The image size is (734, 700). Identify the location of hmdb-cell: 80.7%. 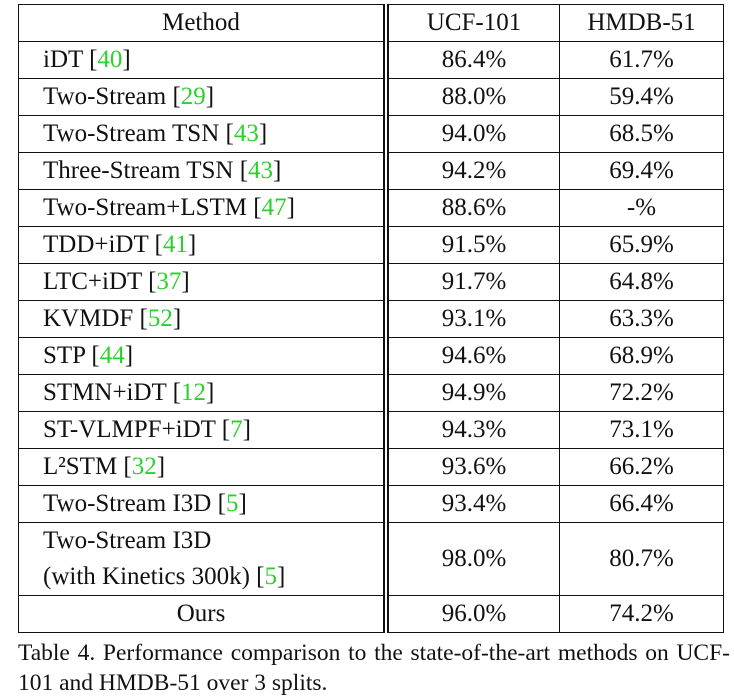
(641, 559).